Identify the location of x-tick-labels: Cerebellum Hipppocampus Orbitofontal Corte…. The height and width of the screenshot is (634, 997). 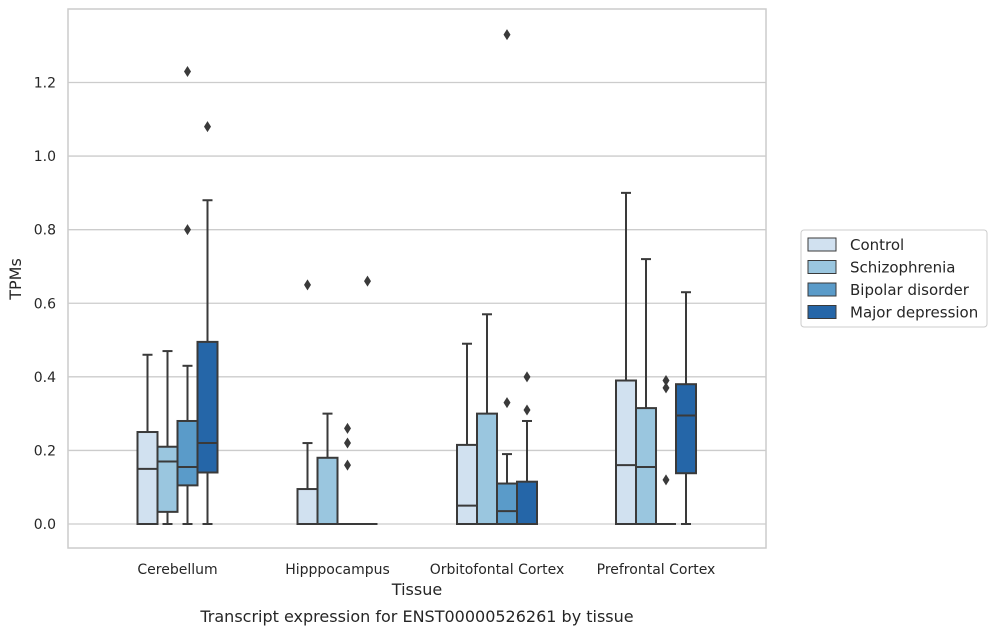
(426, 570).